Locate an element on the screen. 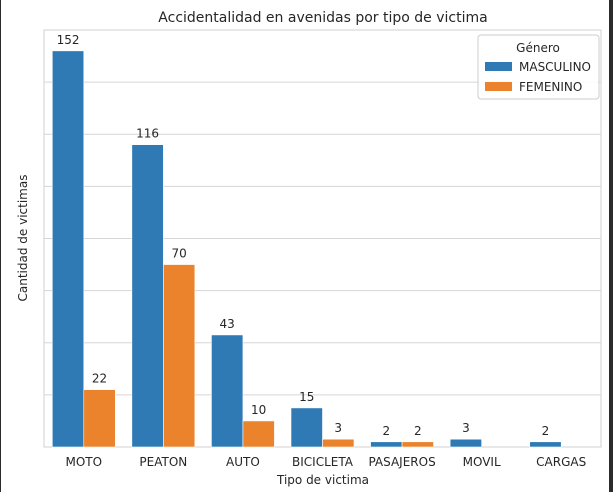  data-label-auto-femenino: 10 is located at coordinates (258, 410).